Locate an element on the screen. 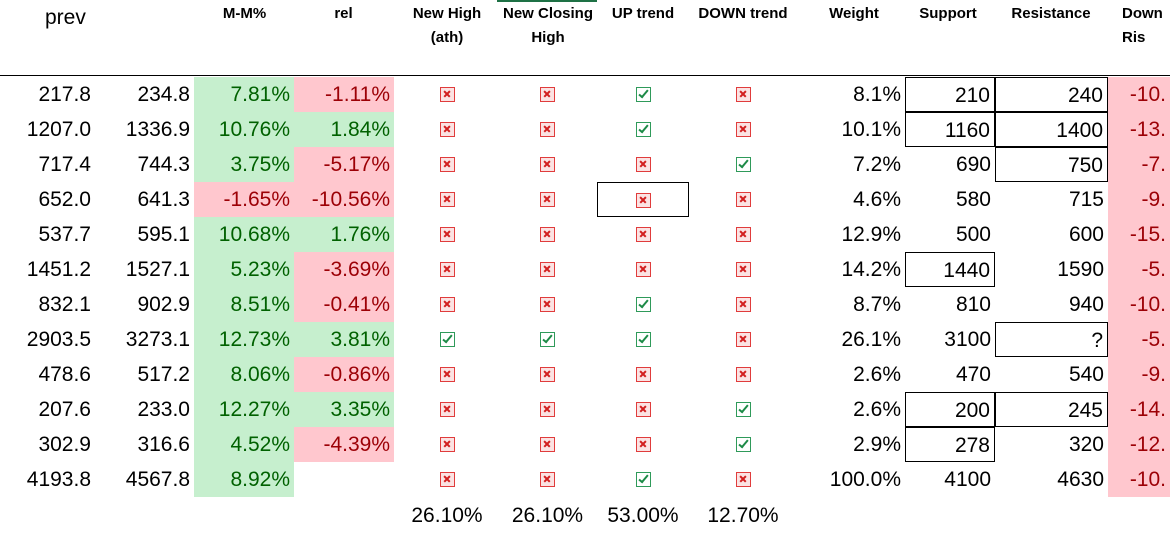  cell-prev: 4193.8 is located at coordinates (58, 479).